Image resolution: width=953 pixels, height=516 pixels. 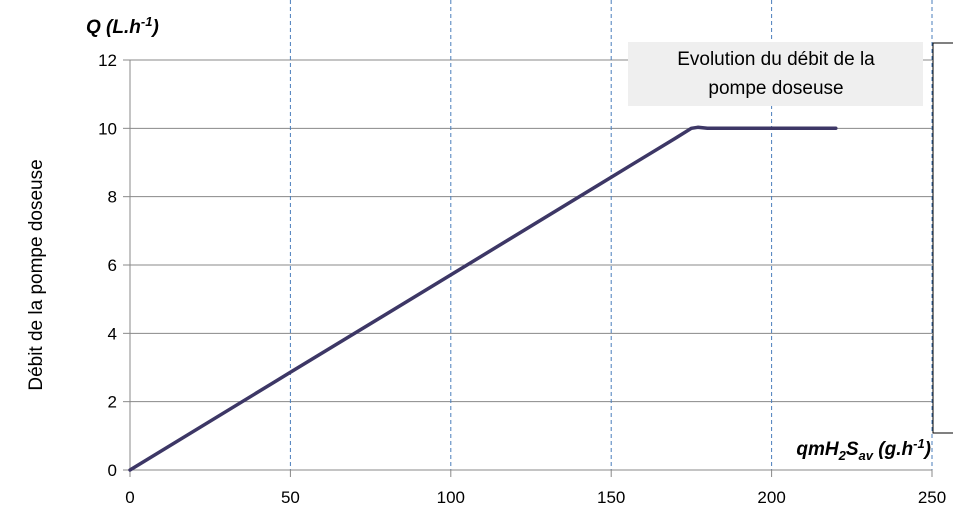 What do you see at coordinates (852, 449) in the screenshot?
I see `x-quantity-mid: S` at bounding box center [852, 449].